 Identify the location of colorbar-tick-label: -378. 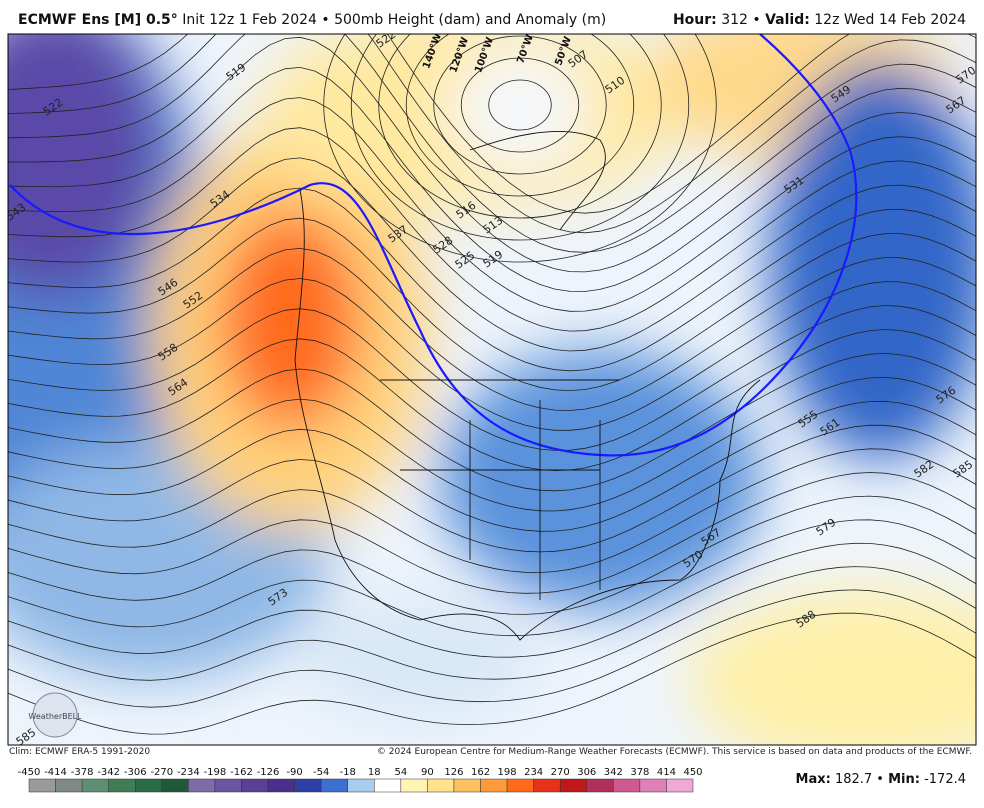
(82, 772).